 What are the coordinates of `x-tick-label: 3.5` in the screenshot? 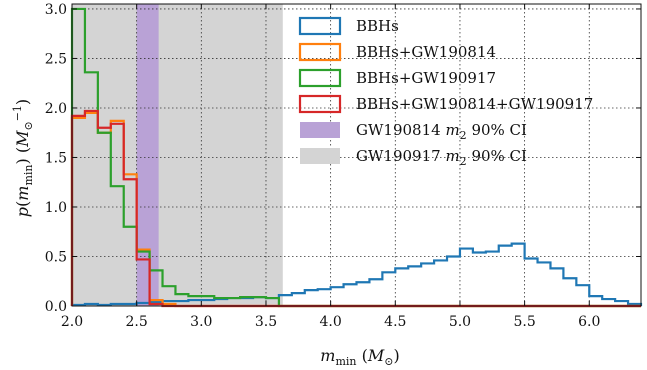 It's located at (266, 322).